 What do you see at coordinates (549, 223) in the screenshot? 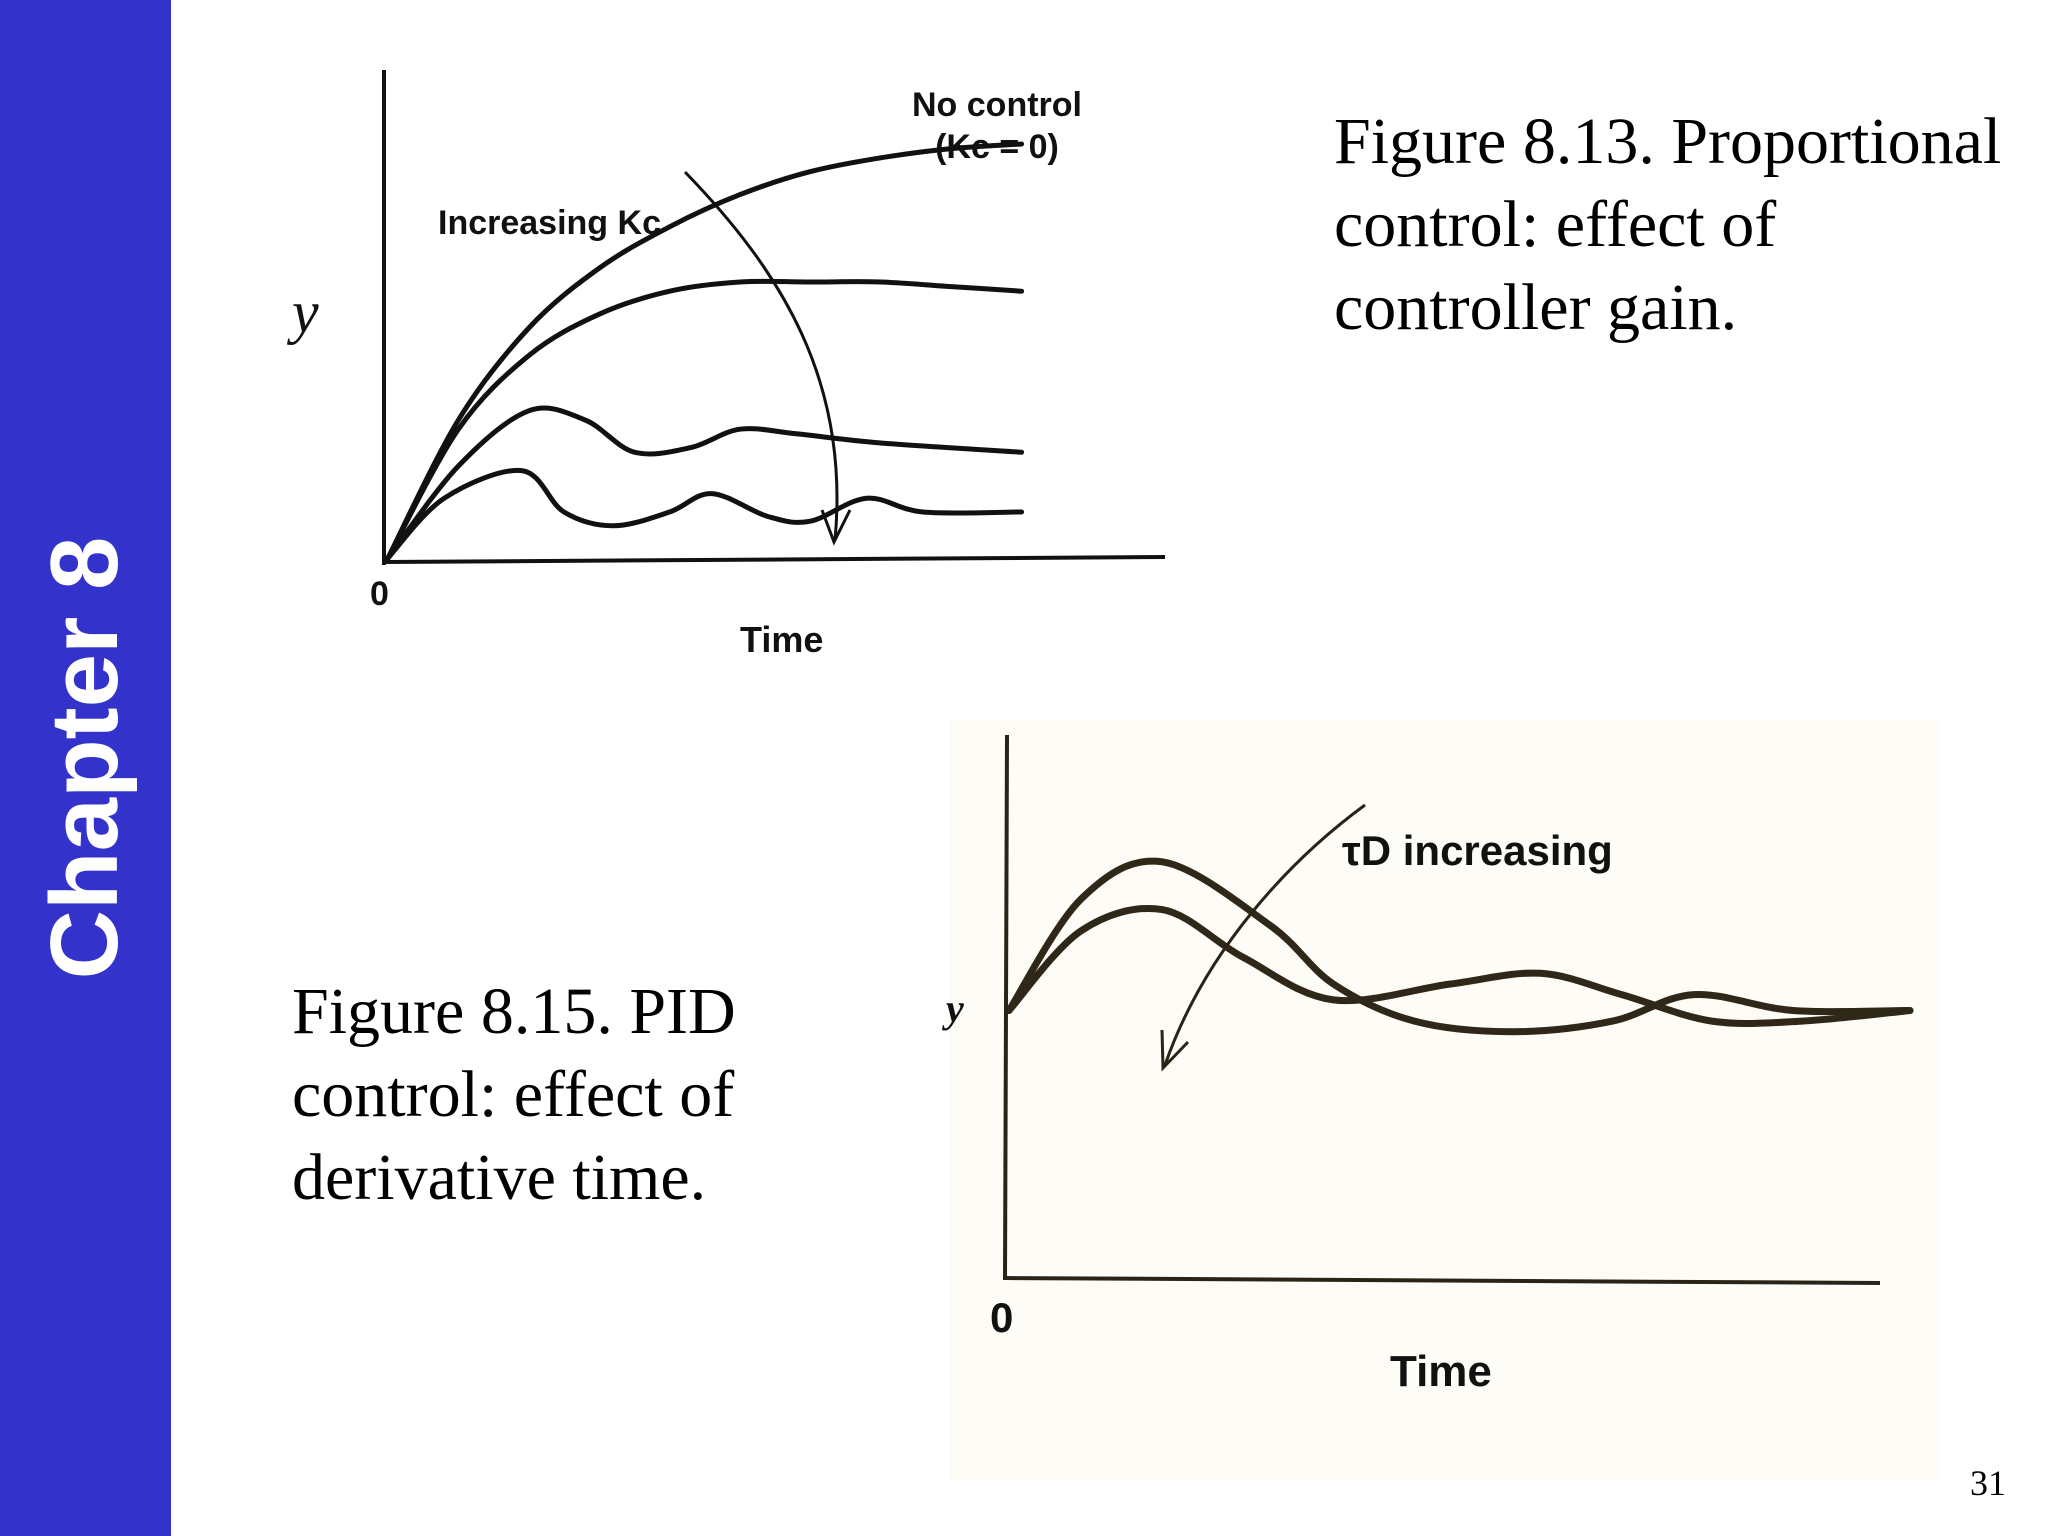
I see `increasing-kc-label: Increasing Kc` at bounding box center [549, 223].